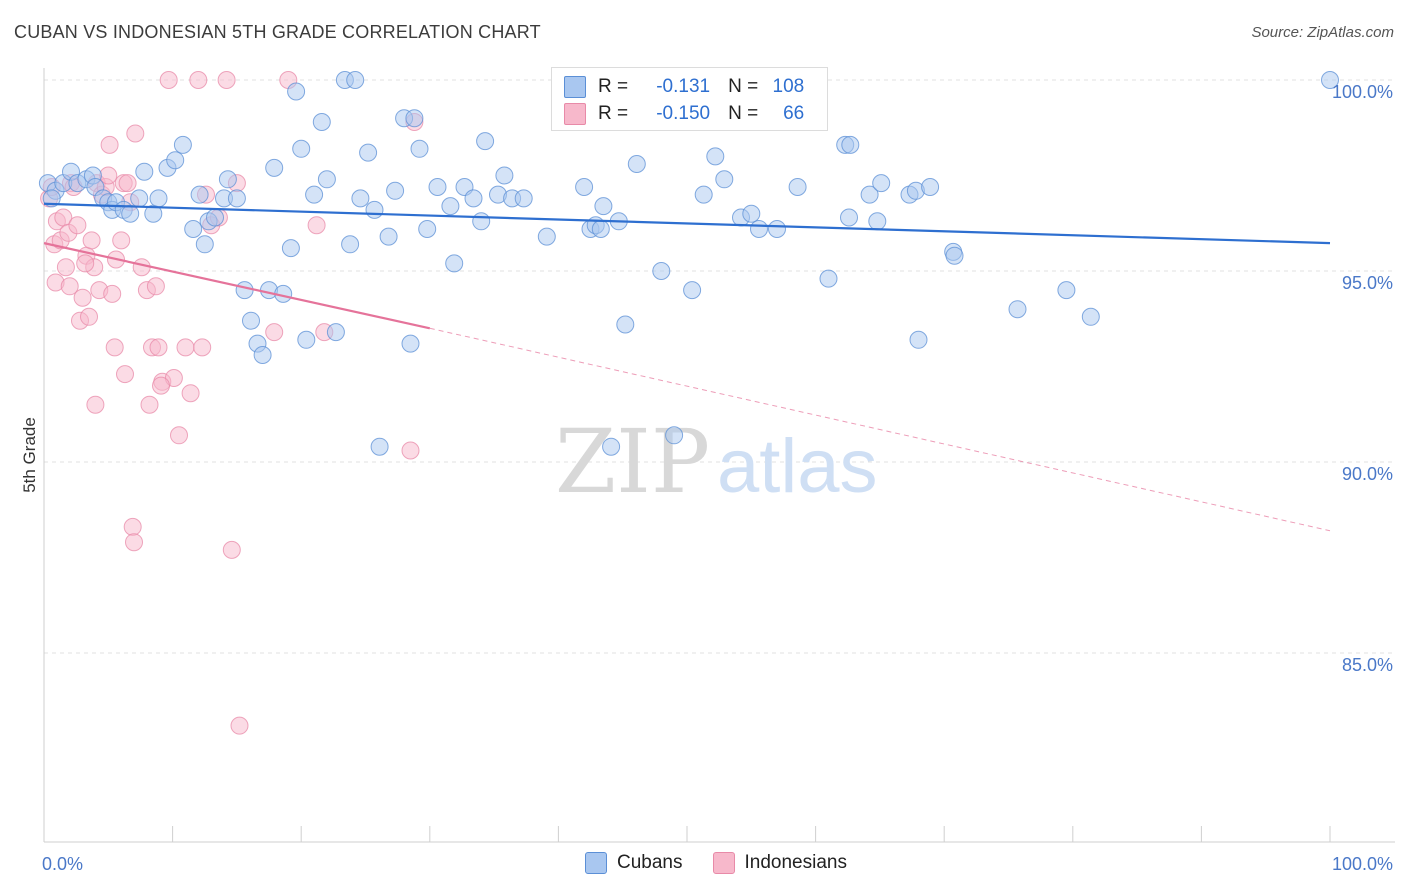 This screenshot has height=892, width=1406. Describe the element at coordinates (1322, 32) in the screenshot. I see `source-label: Source: ZipAtlas.com` at that location.